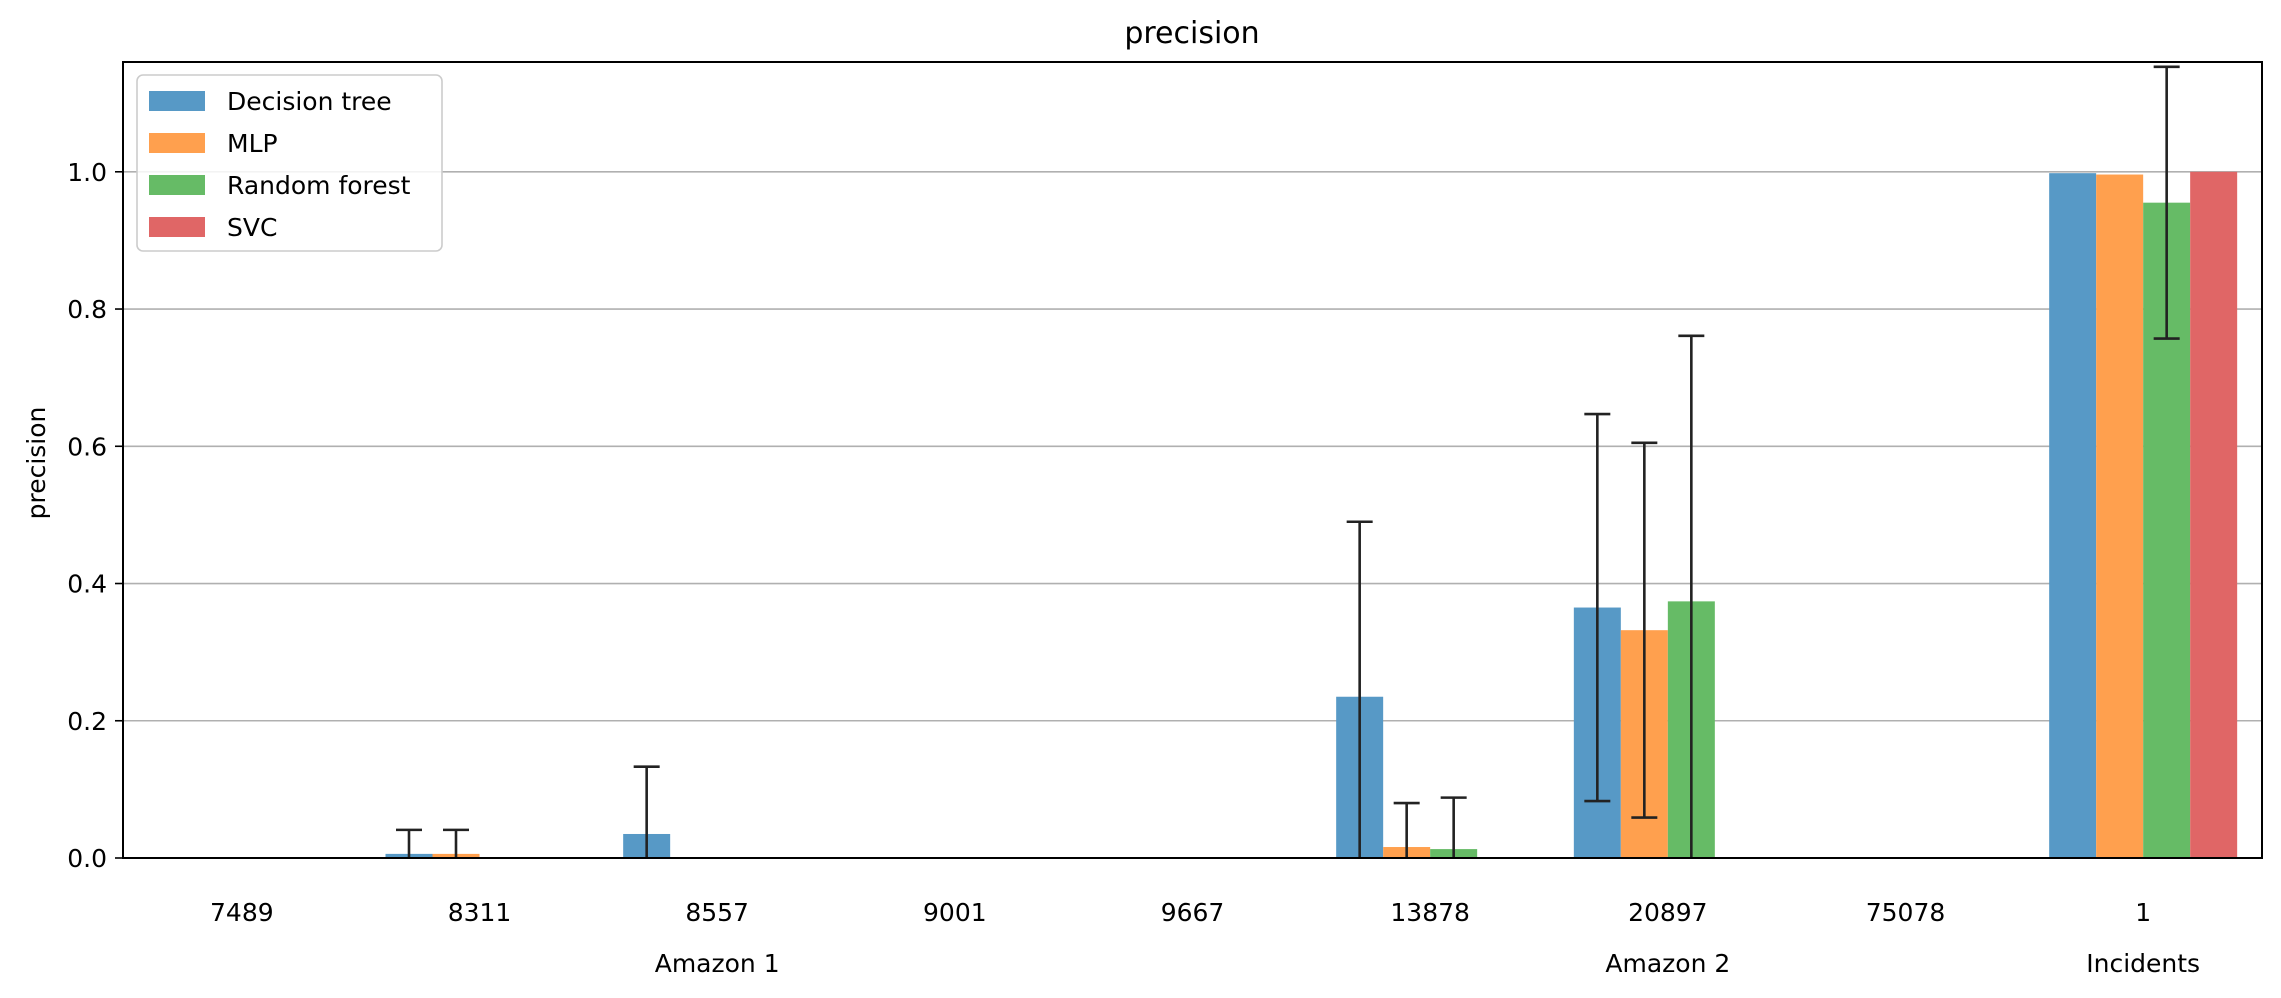 The width and height of the screenshot is (2281, 998). I want to click on legend-label: MLP, so click(252, 143).